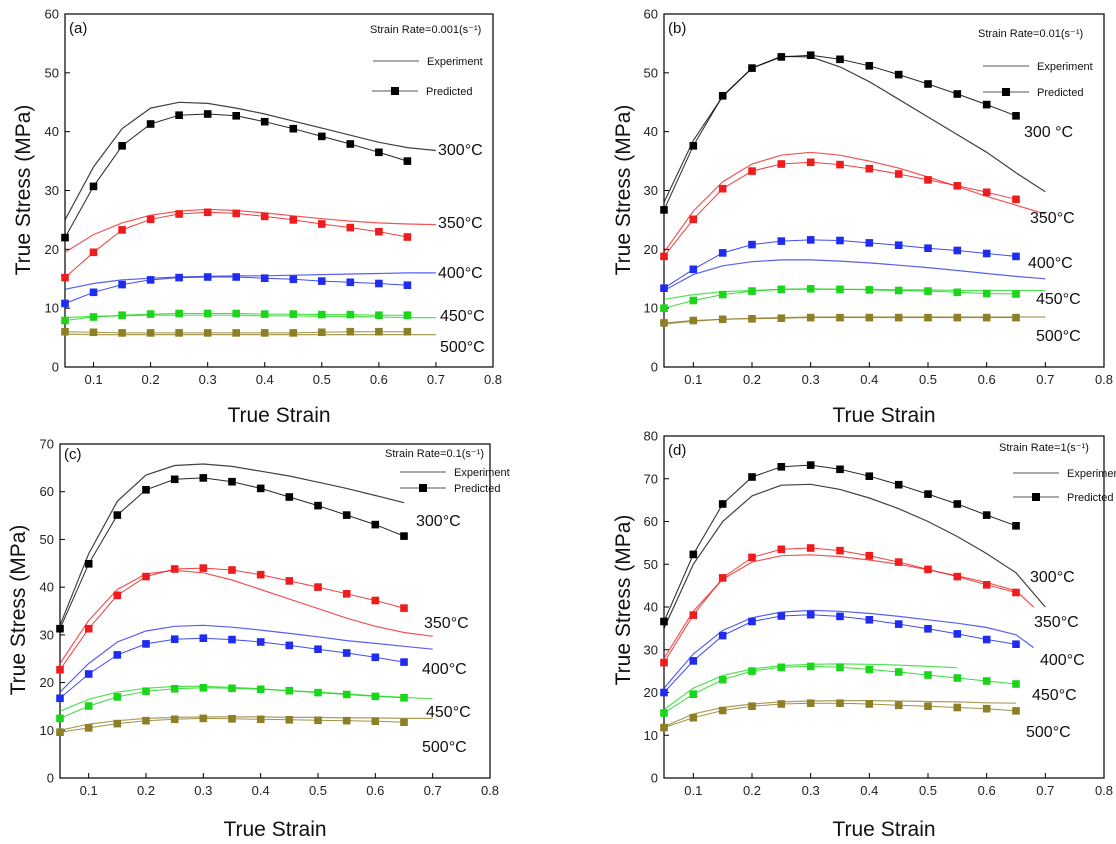 The height and width of the screenshot is (844, 1116). What do you see at coordinates (1091, 474) in the screenshot?
I see `legend-experiment-label: Experiment` at bounding box center [1091, 474].